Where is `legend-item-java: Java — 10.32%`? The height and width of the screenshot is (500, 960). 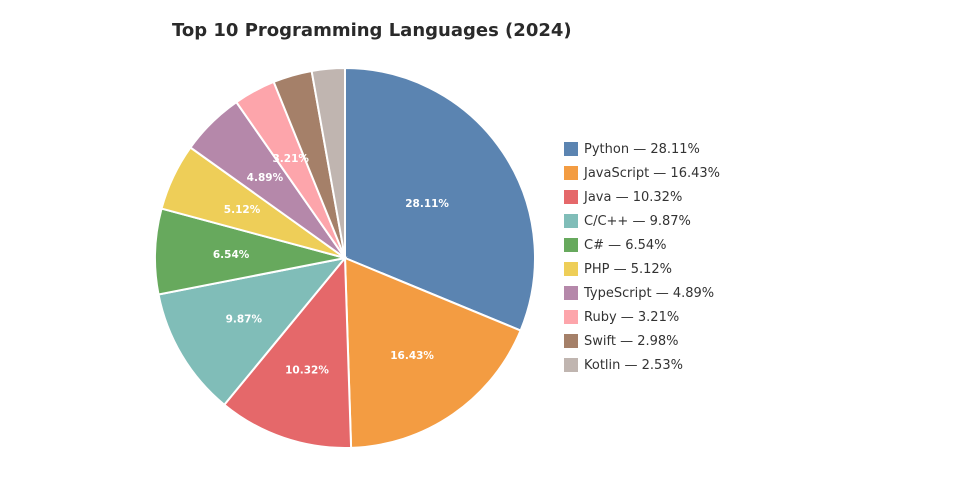 legend-item-java: Java — 10.32% is located at coordinates (642, 197).